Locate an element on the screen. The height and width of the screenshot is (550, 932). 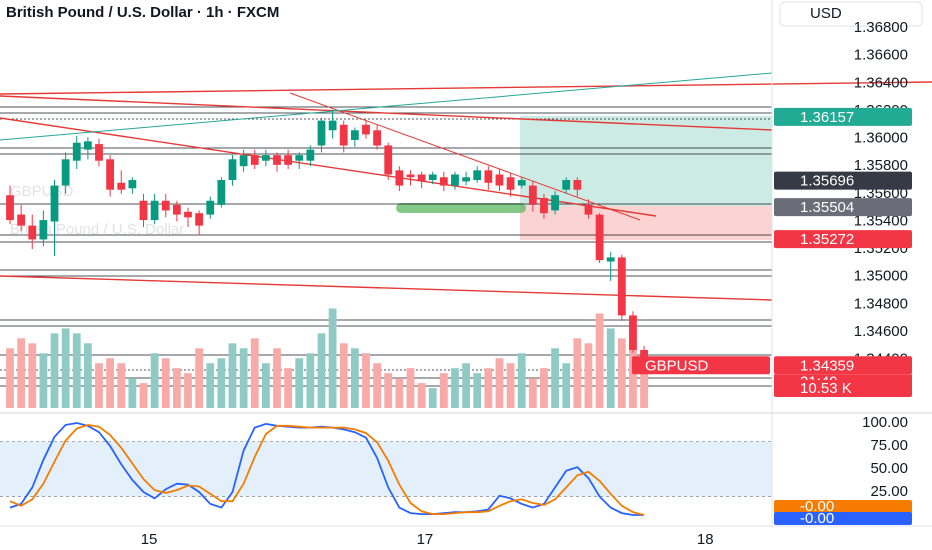
value-tag is located at coordinates (843, 518).